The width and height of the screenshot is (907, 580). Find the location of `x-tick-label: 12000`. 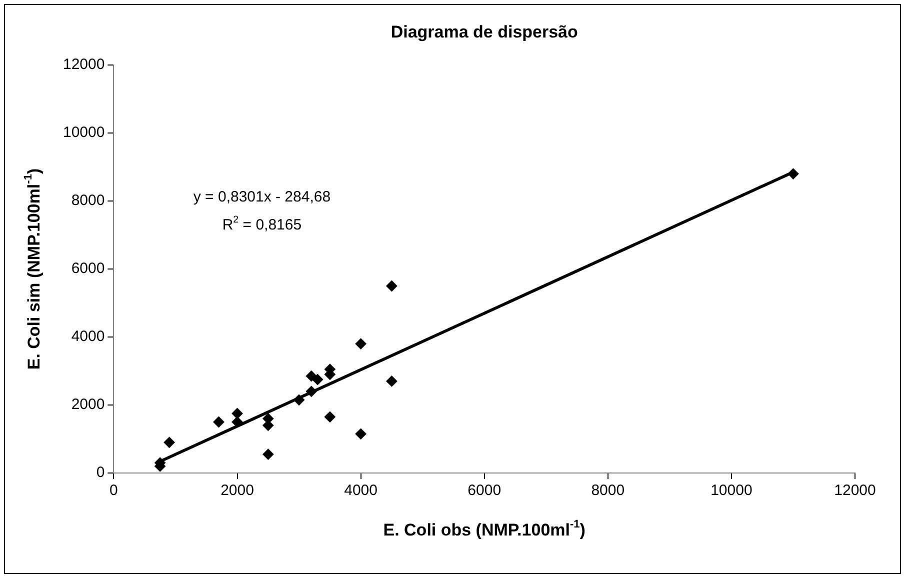

x-tick-label: 12000 is located at coordinates (855, 491).